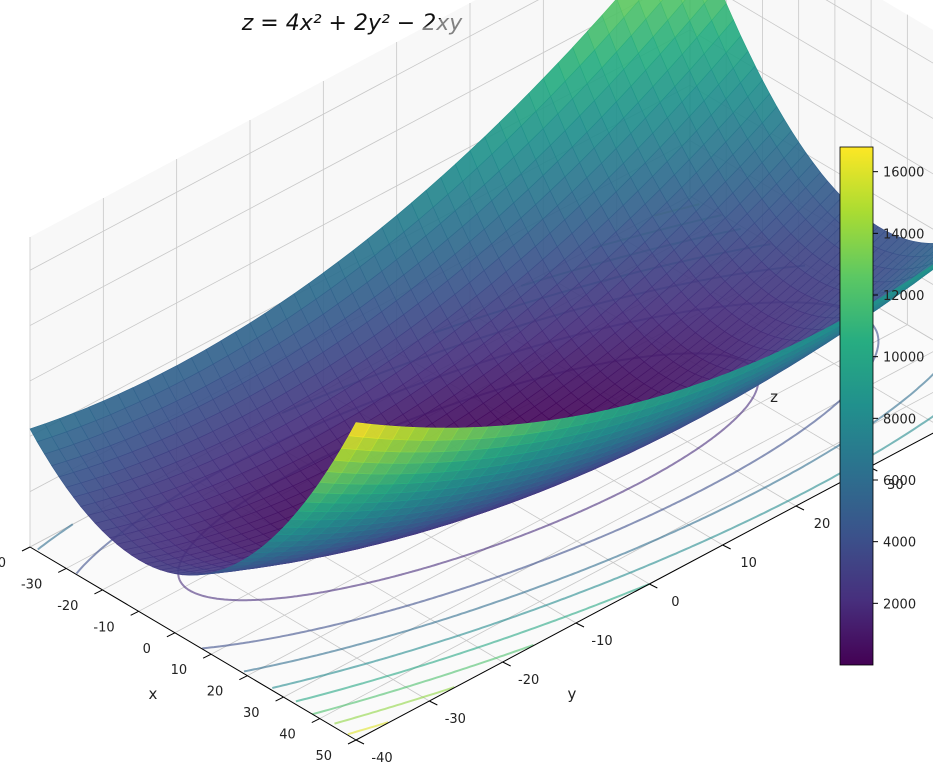 Image resolution: width=933 pixels, height=776 pixels. I want to click on y-tick-label: 30, so click(895, 485).